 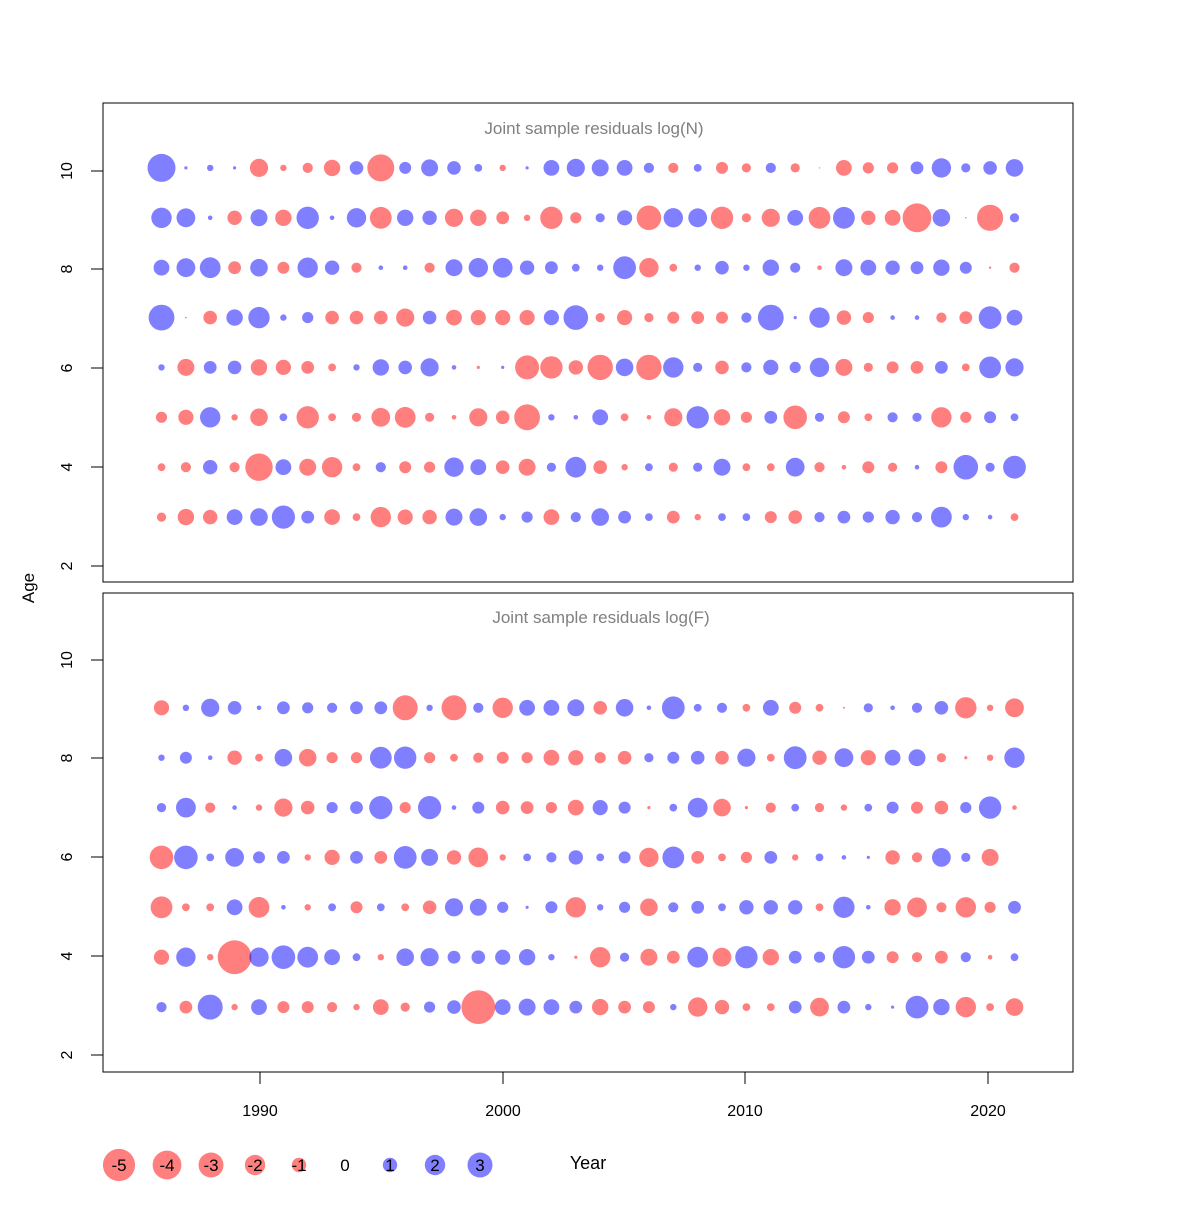 What do you see at coordinates (254, 1165) in the screenshot?
I see `legend-label: -2` at bounding box center [254, 1165].